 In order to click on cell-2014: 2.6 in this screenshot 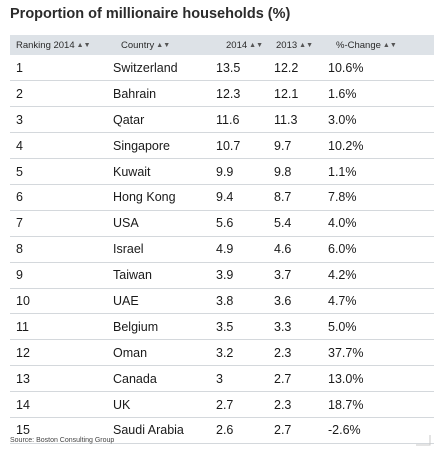, I will do `click(245, 430)`.